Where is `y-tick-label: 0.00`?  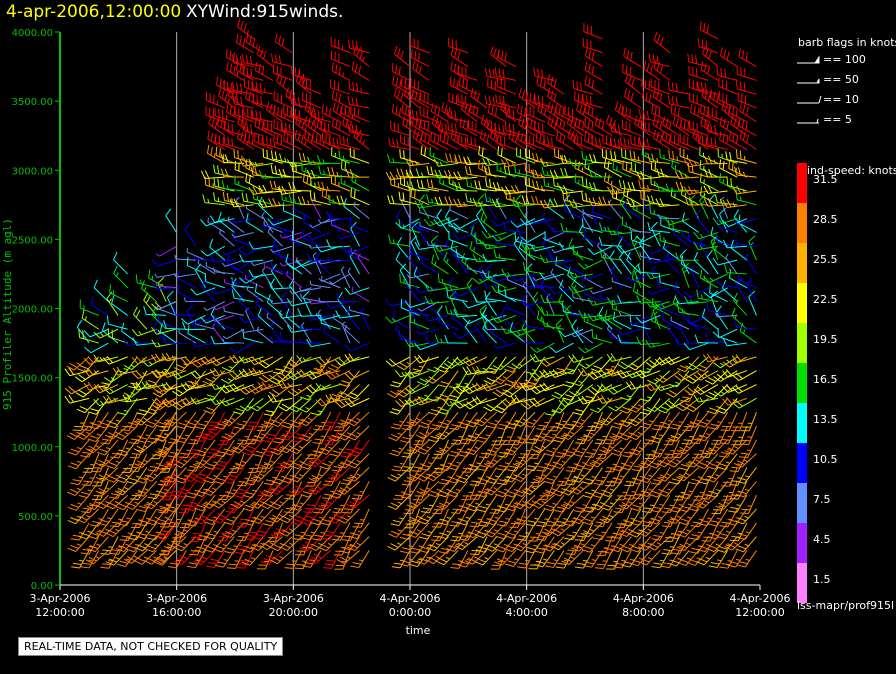 y-tick-label: 0.00 is located at coordinates (42, 586).